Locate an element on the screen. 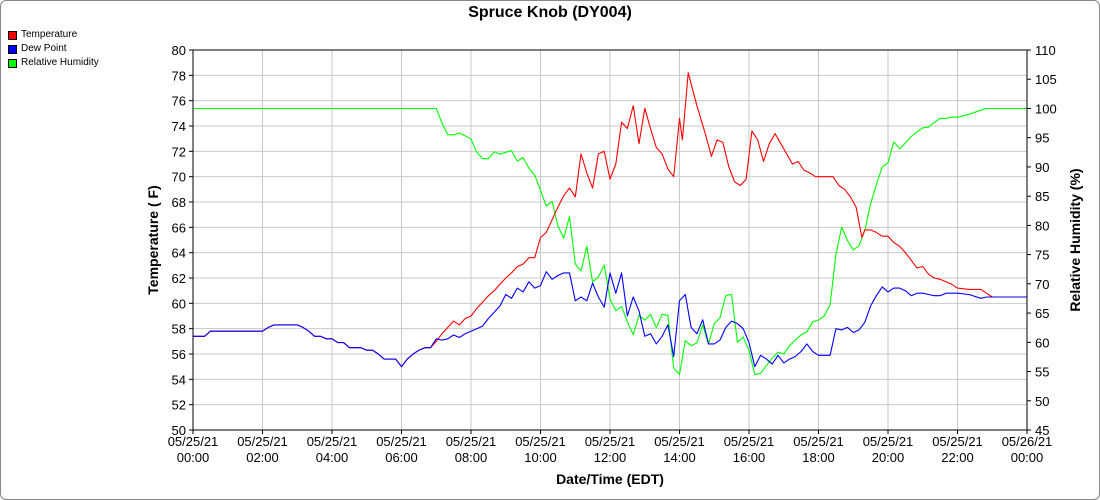 This screenshot has width=1100, height=500. x-tick-label-time: 06:00 is located at coordinates (401, 457).